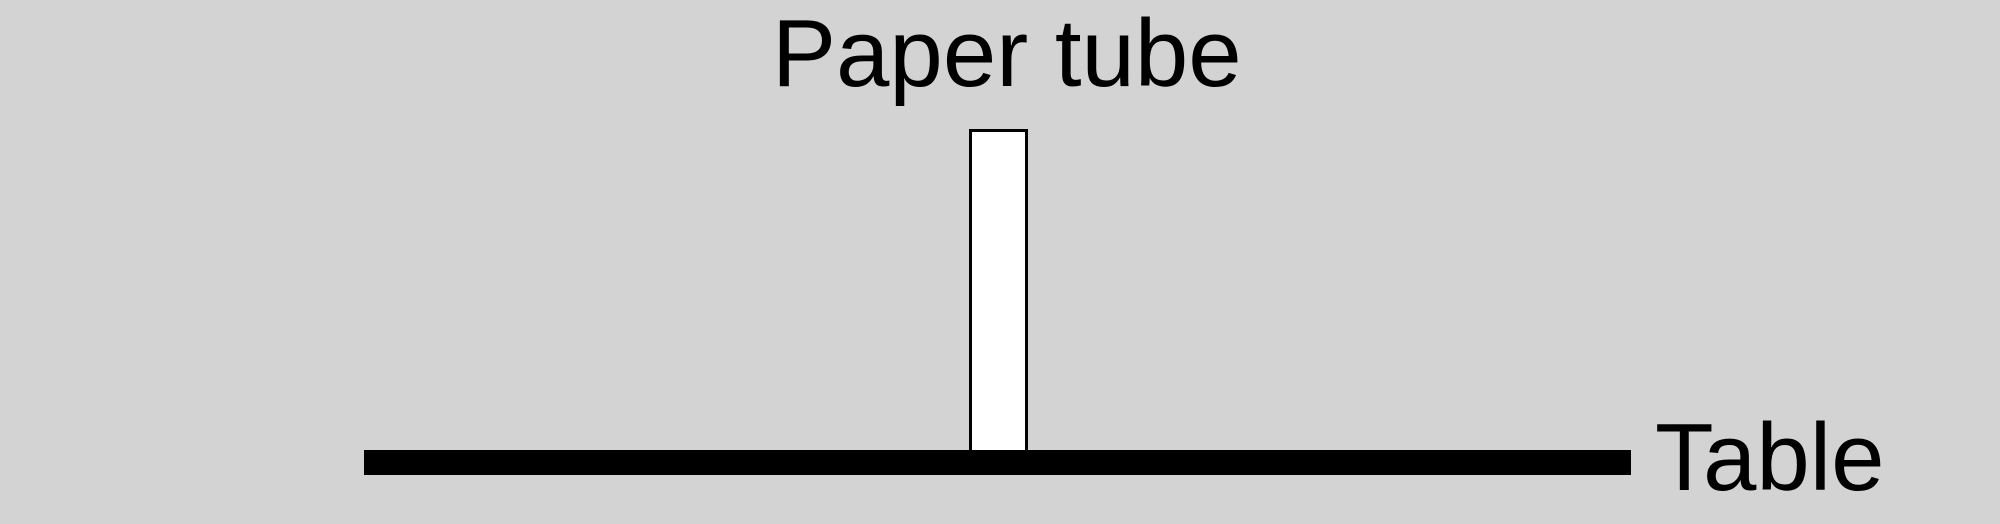 The image size is (2000, 524). I want to click on paper-tube-label: Paper tube, so click(1007, 54).